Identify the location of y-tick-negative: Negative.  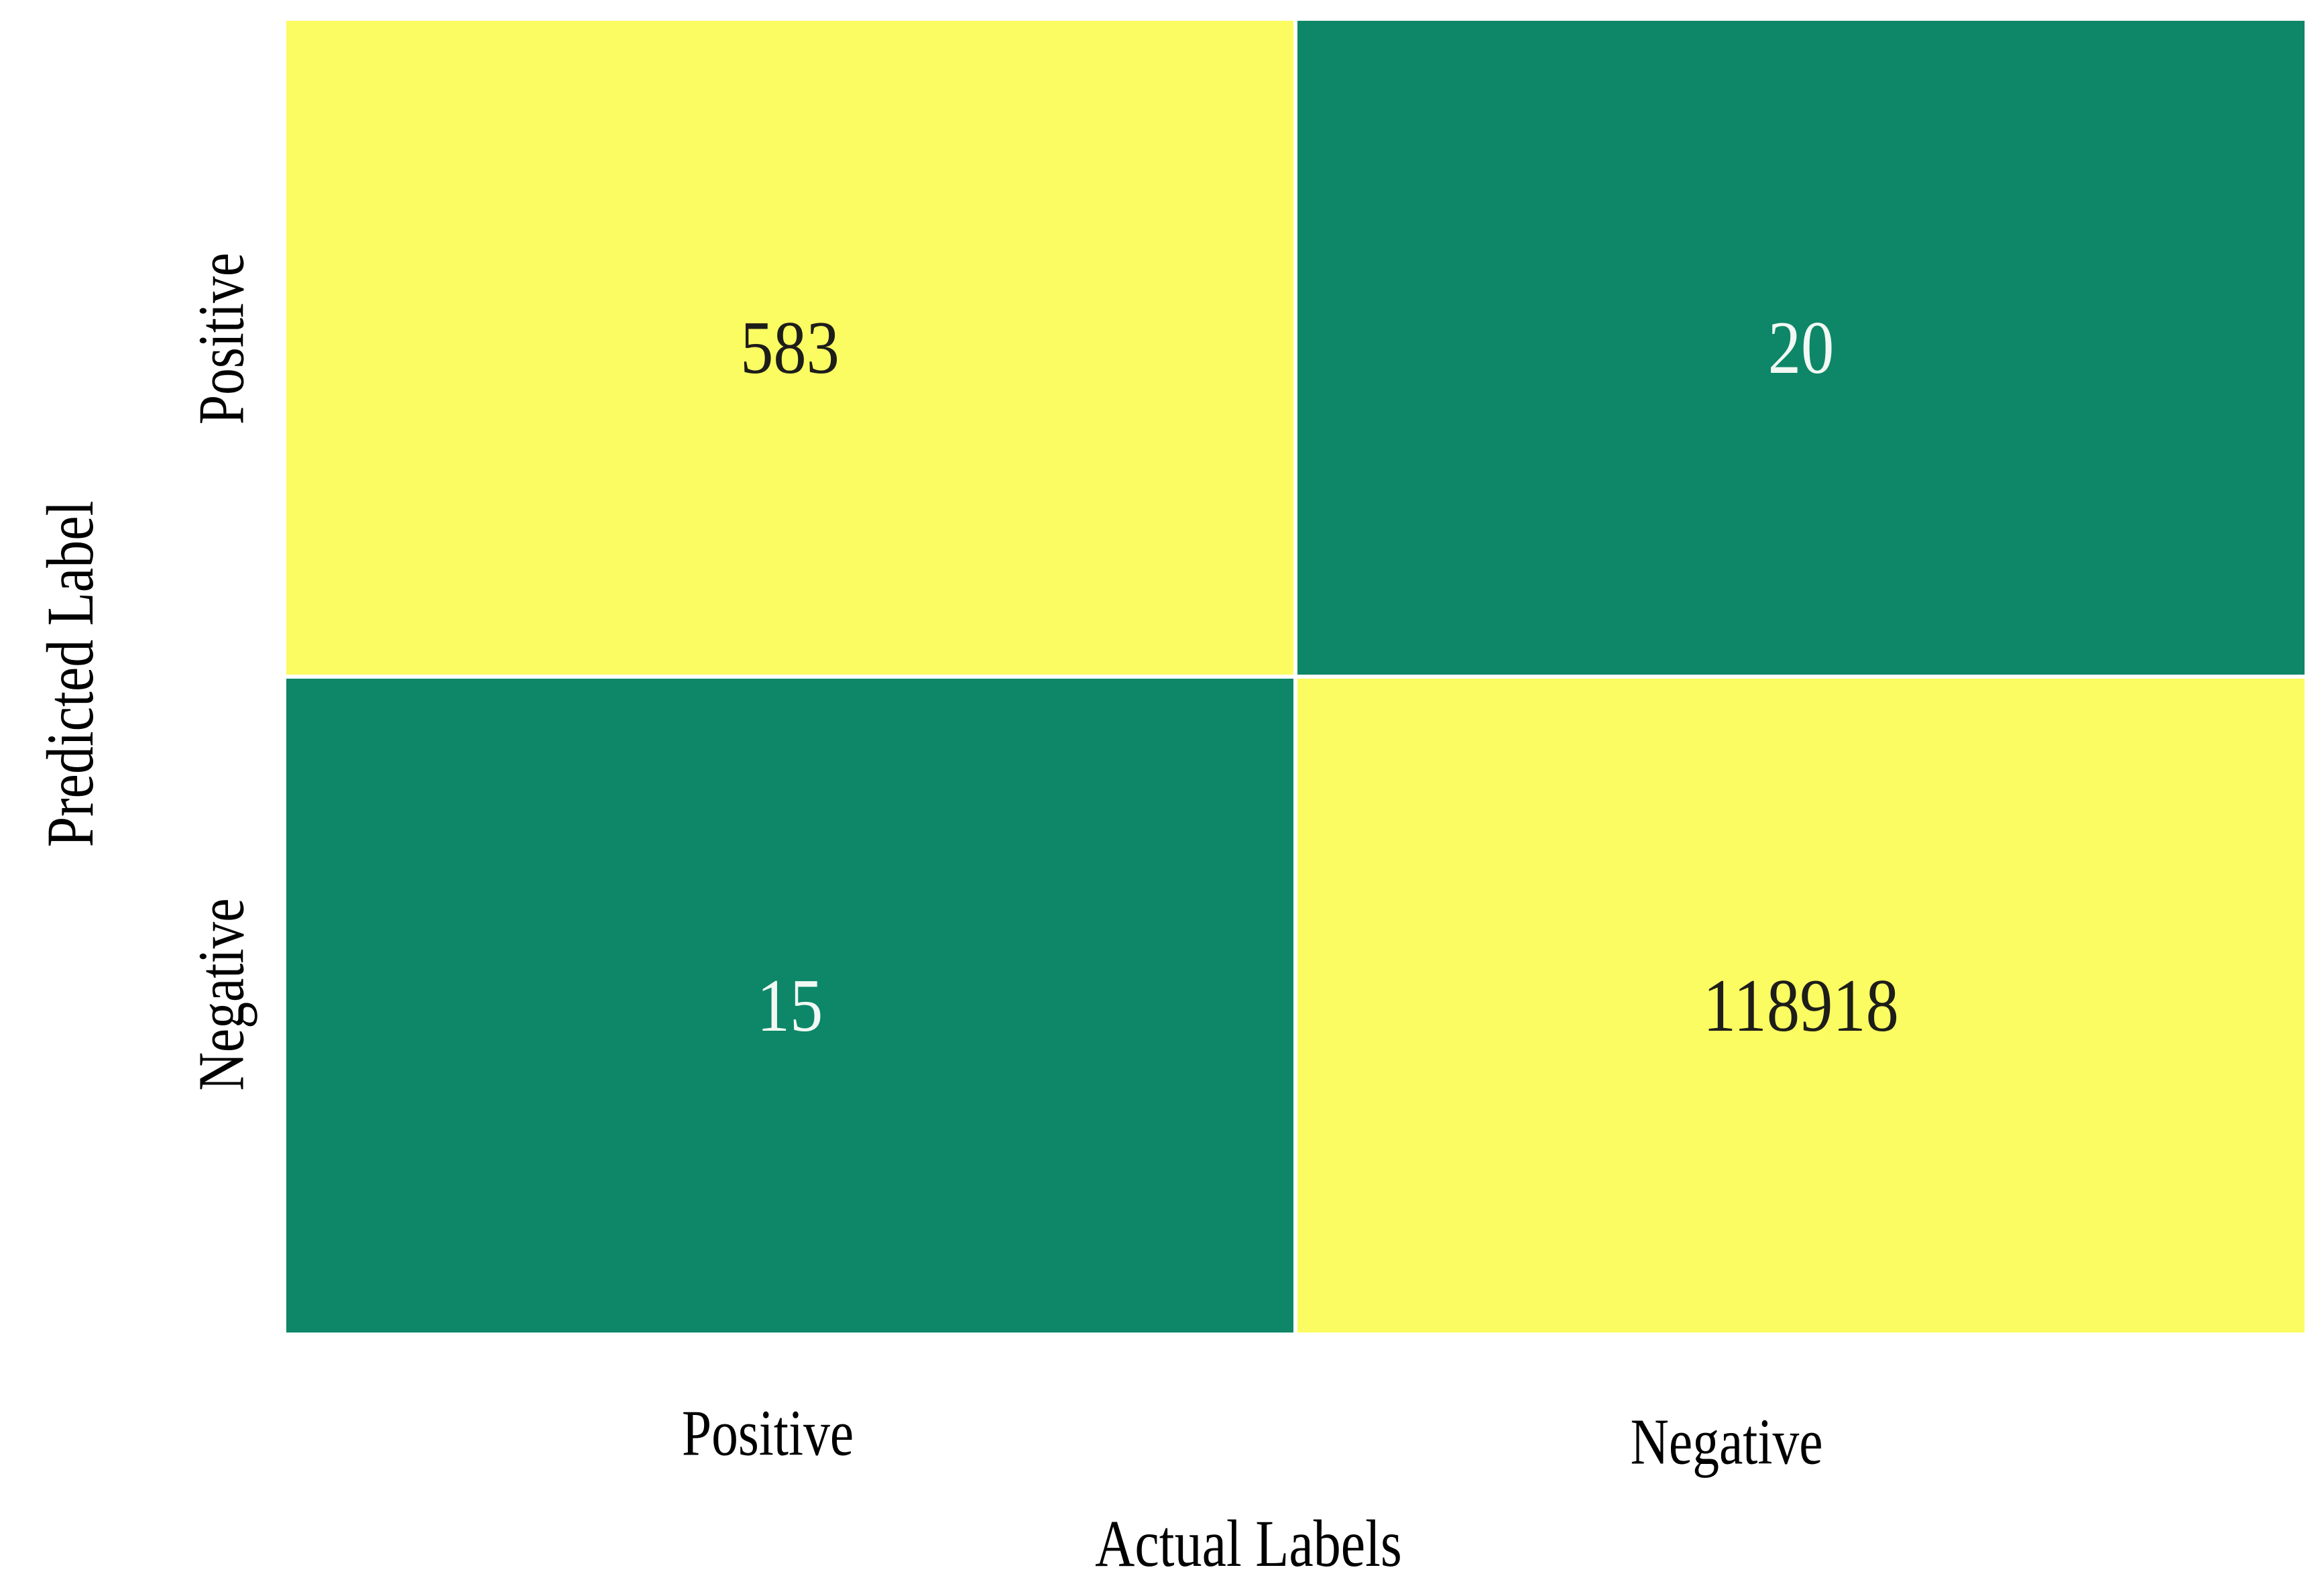
(221, 994).